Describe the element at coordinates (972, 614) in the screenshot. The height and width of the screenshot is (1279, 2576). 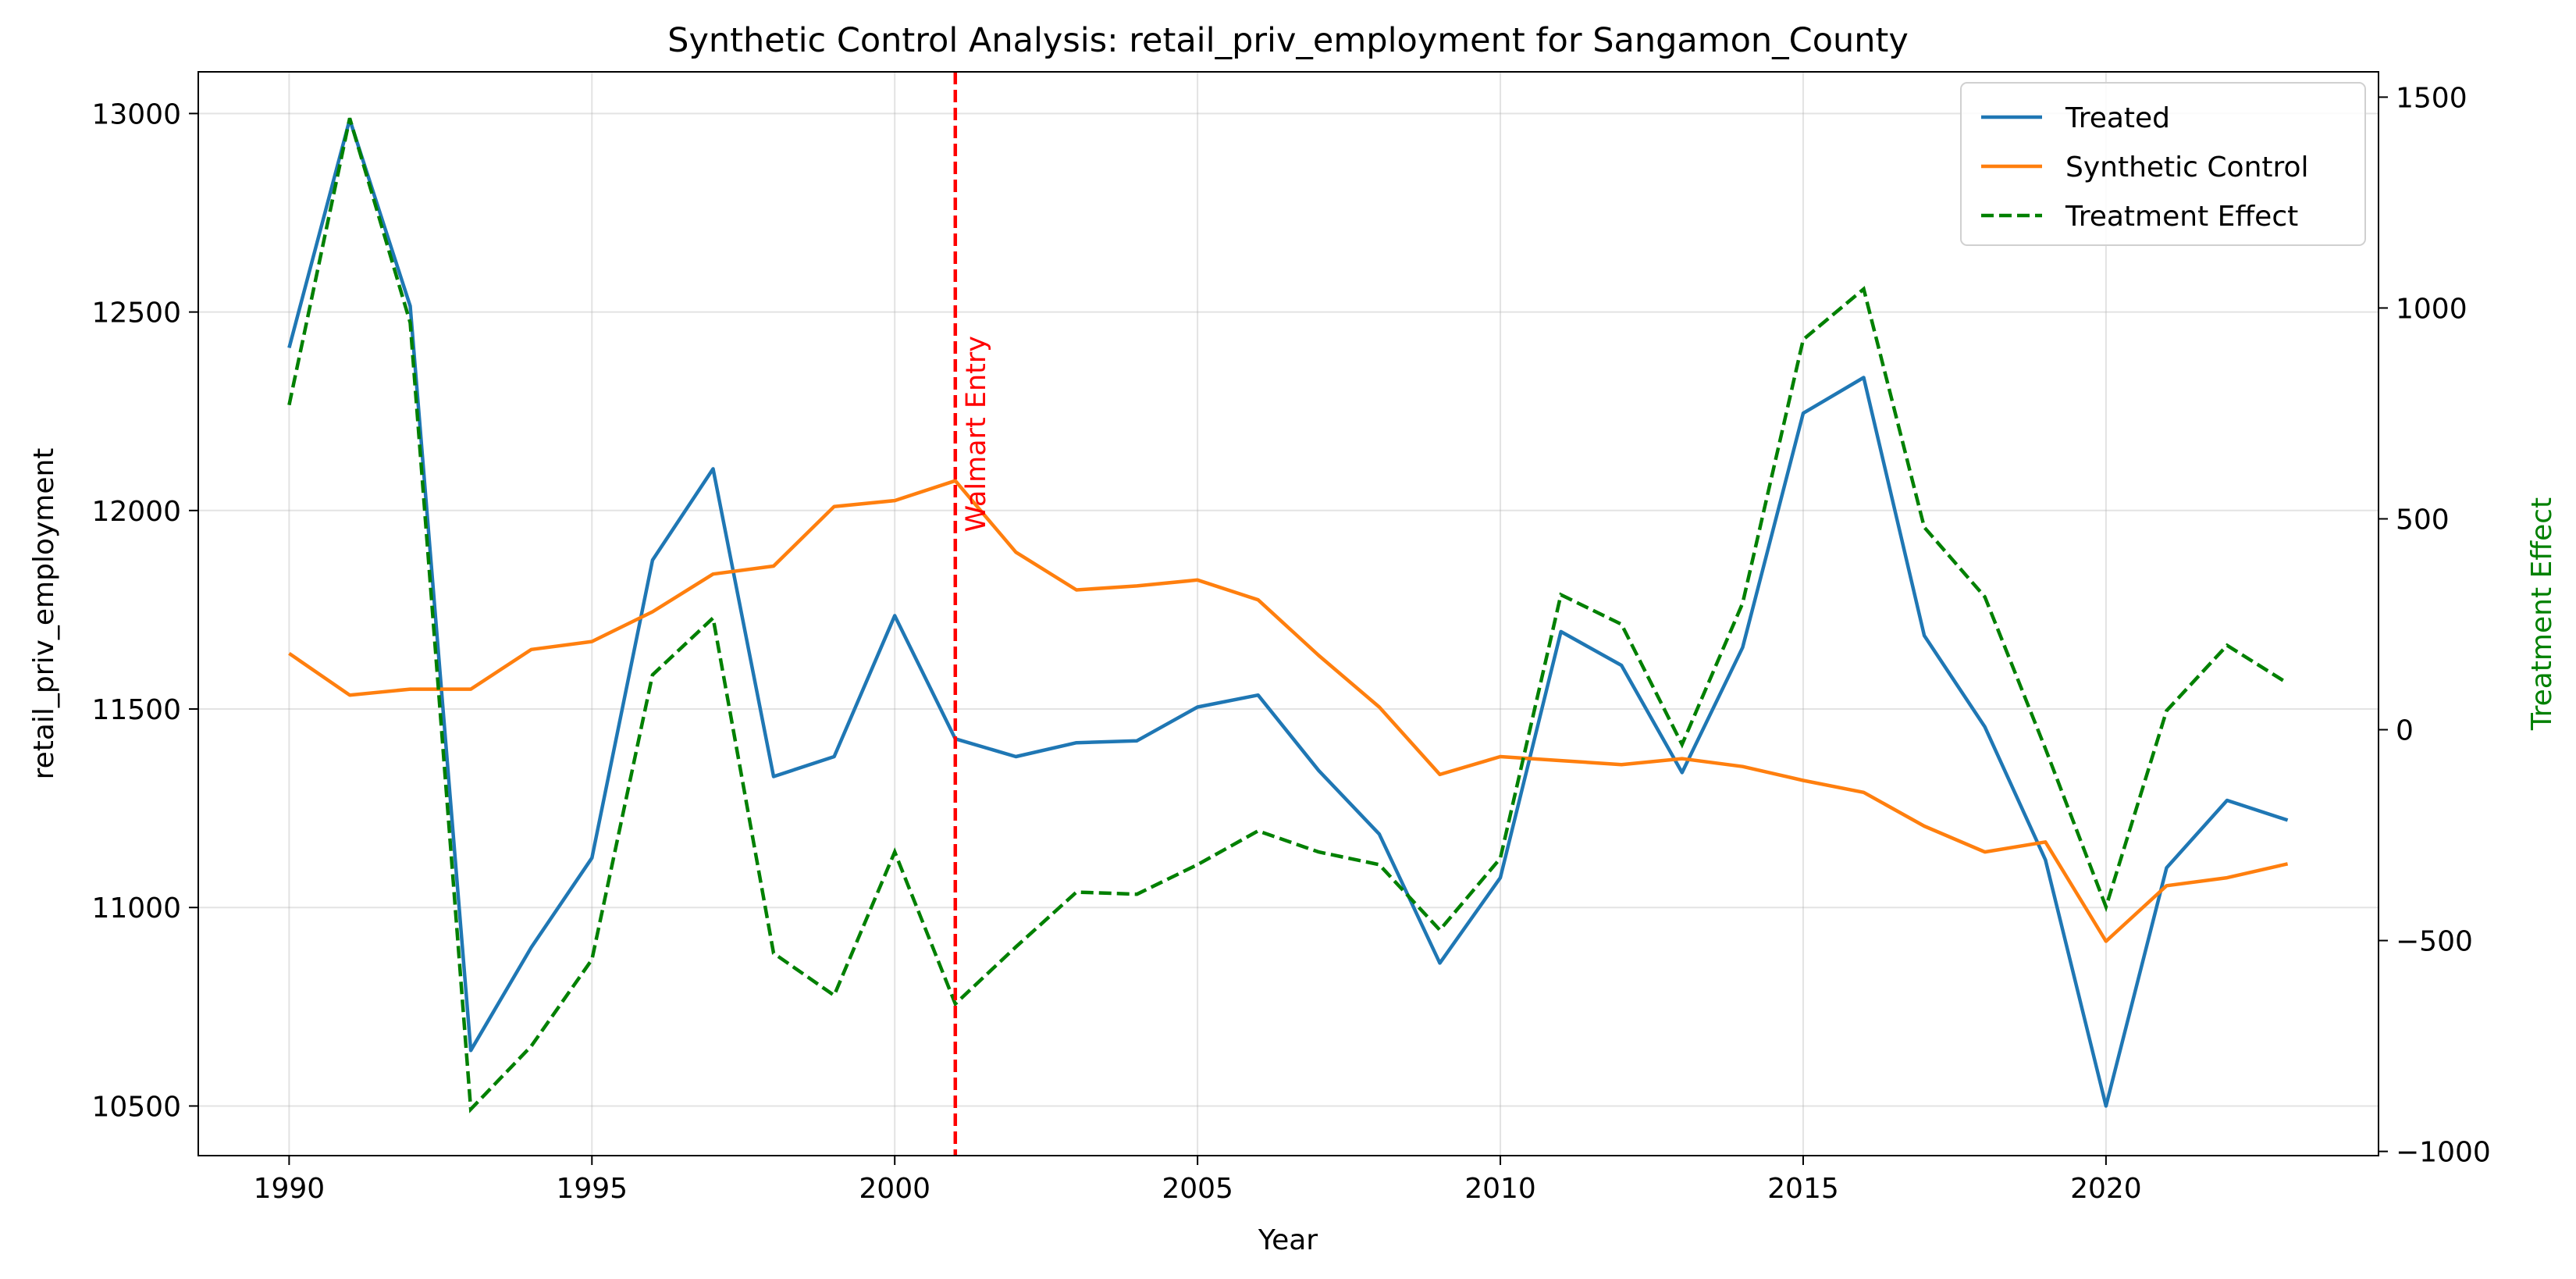
I see `annotations: Walmart Entry` at that location.